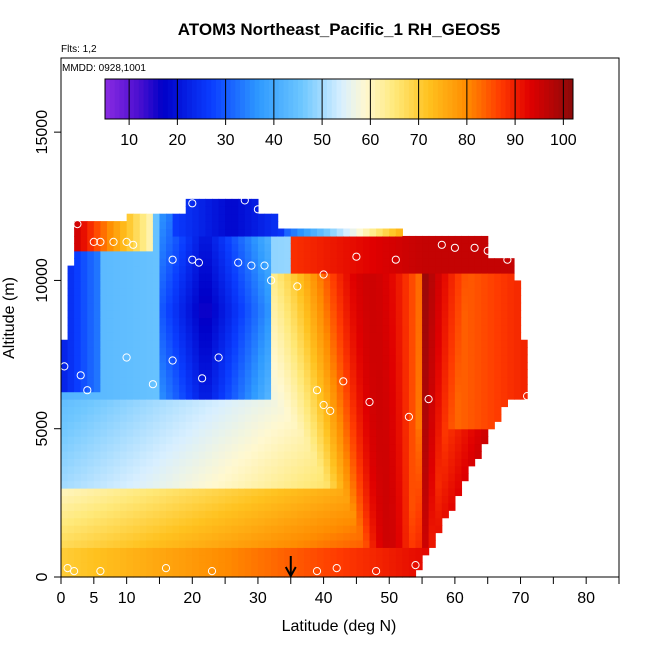  Describe the element at coordinates (467, 140) in the screenshot. I see `colorbar-tick-label: 80` at that location.